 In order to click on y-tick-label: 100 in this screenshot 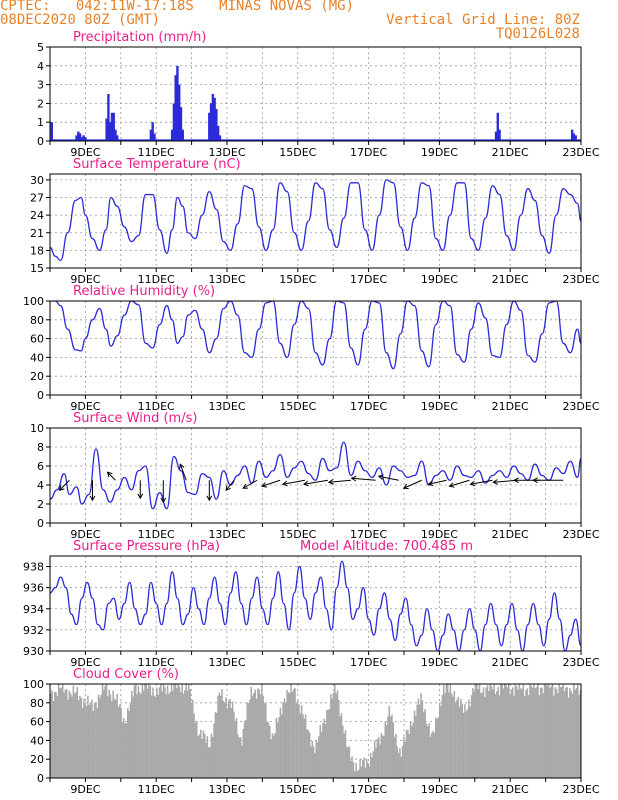, I will do `click(33, 301)`.